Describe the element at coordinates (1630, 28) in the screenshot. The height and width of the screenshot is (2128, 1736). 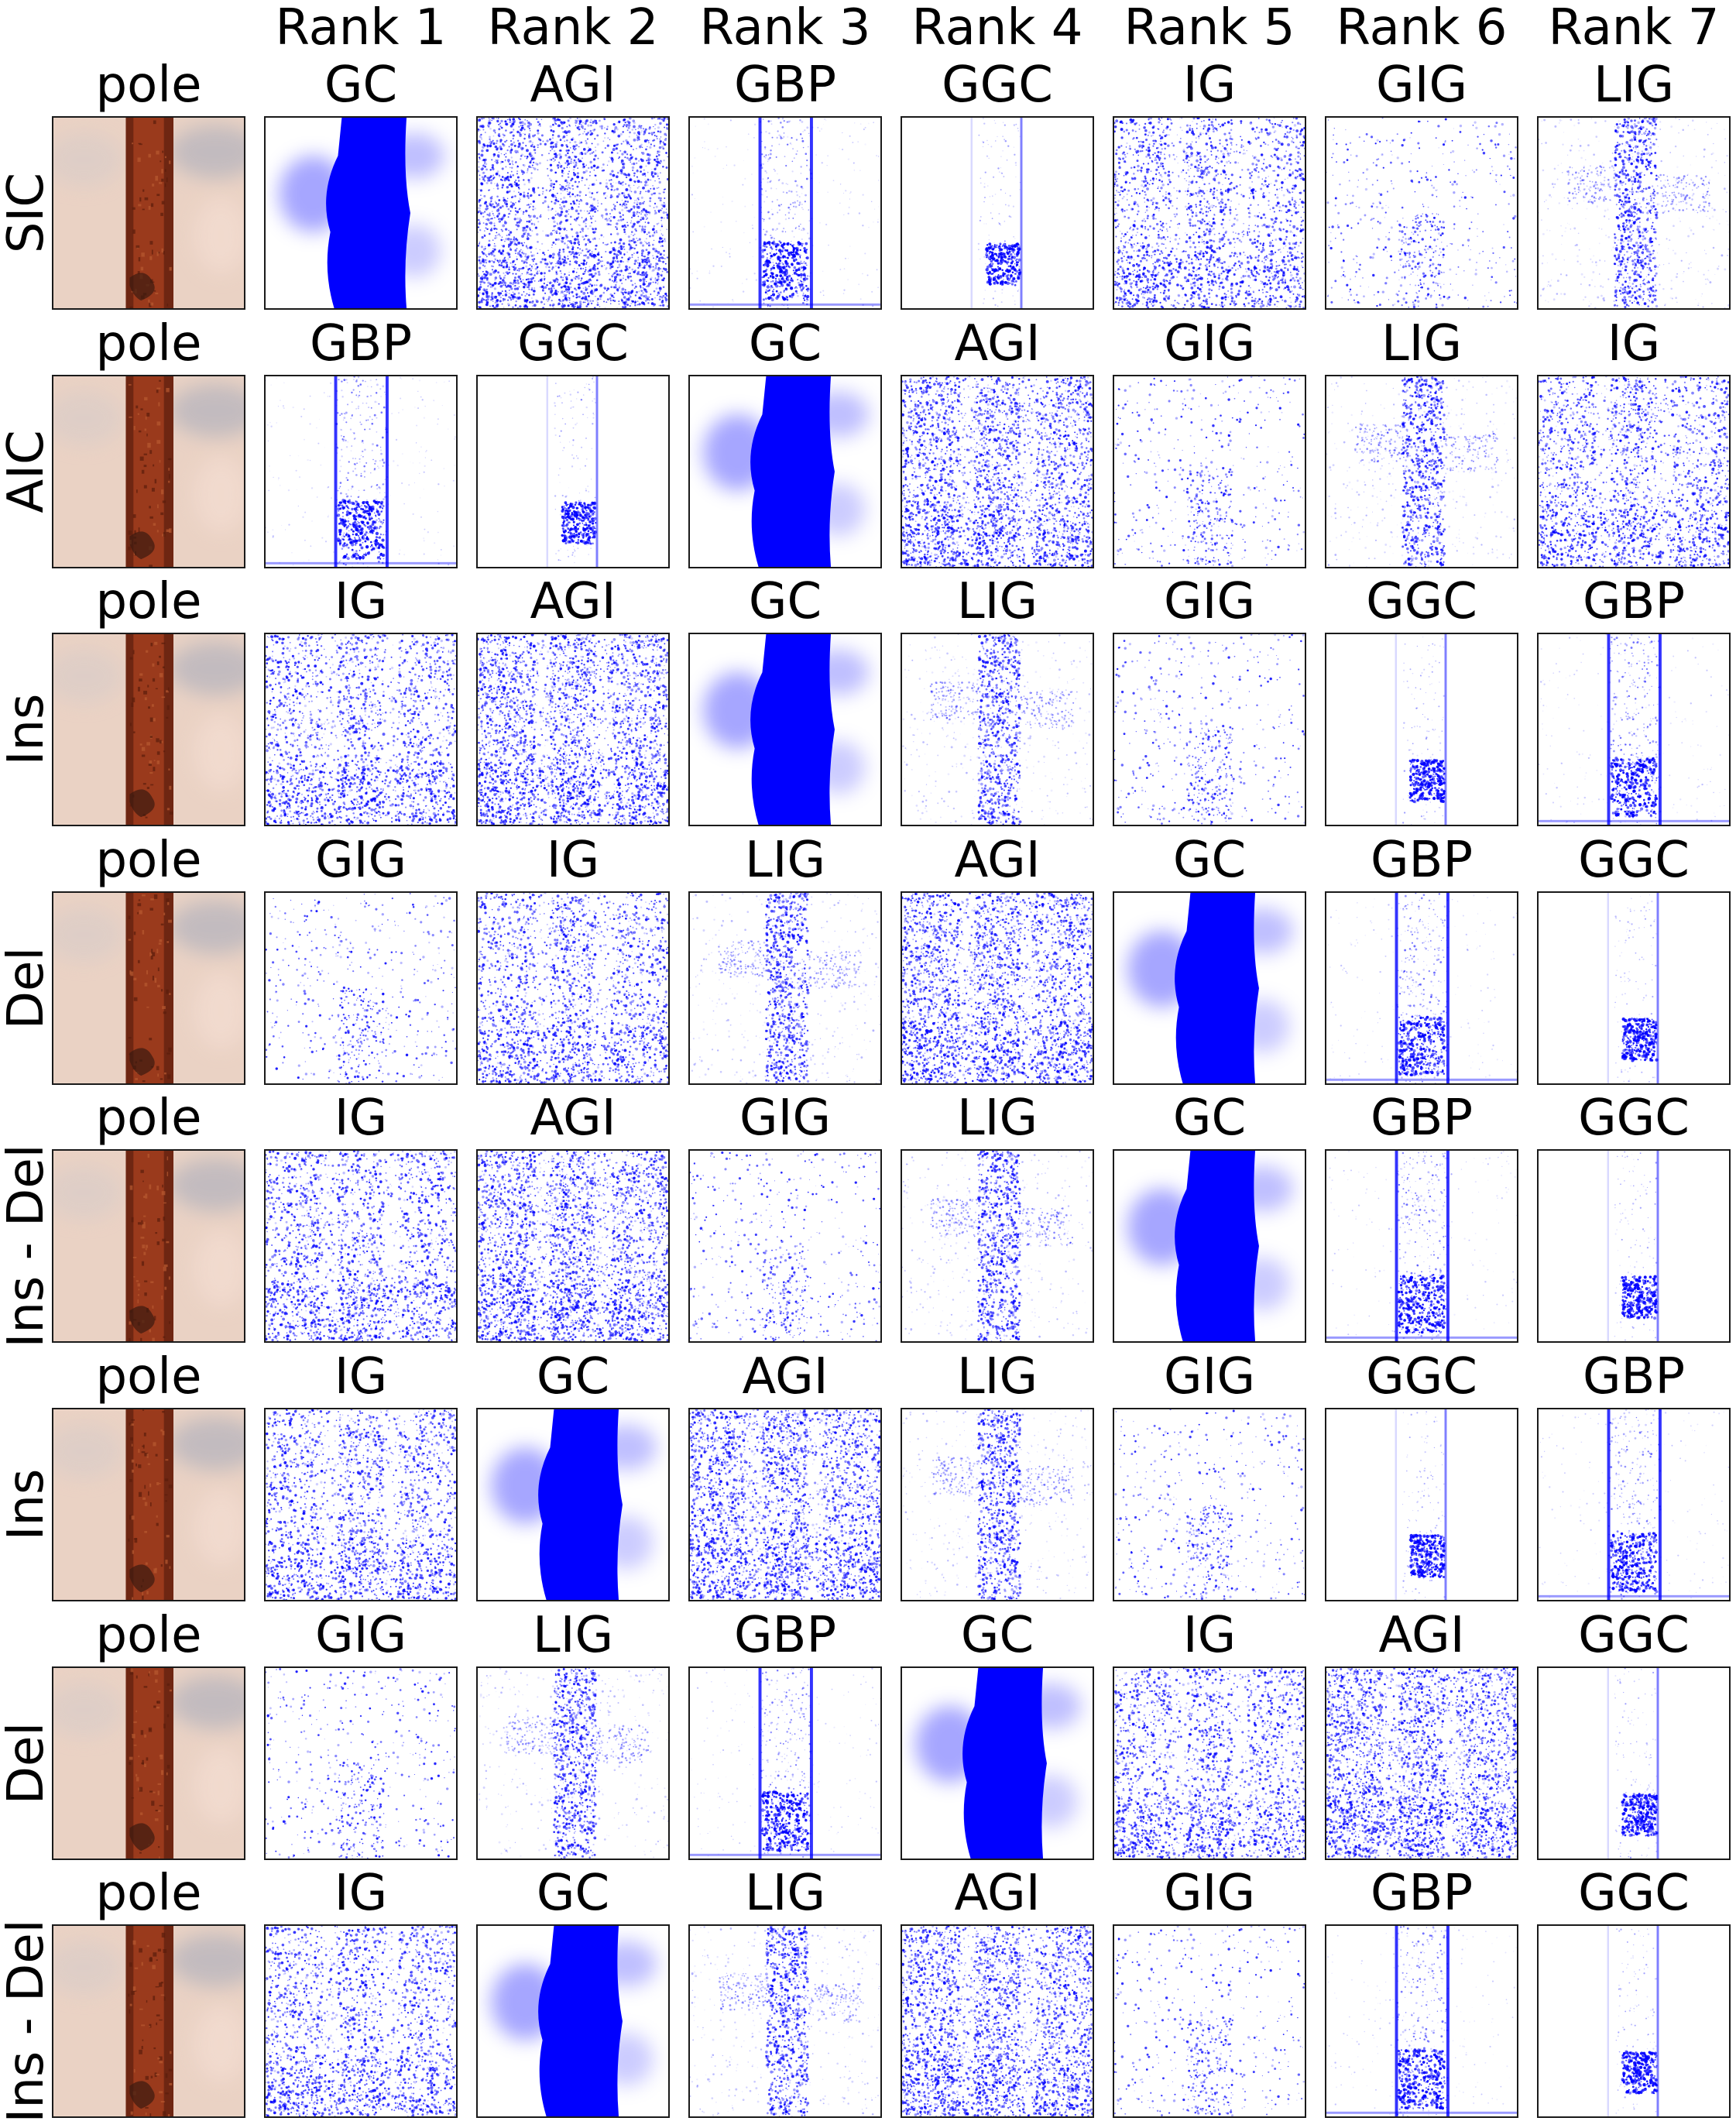
I see `rank-header-7: Rank 7` at that location.